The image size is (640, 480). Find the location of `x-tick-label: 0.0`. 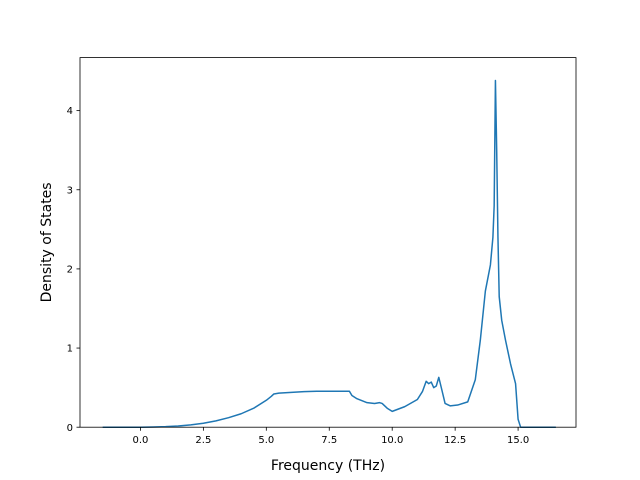

x-tick-label: 0.0 is located at coordinates (140, 440).